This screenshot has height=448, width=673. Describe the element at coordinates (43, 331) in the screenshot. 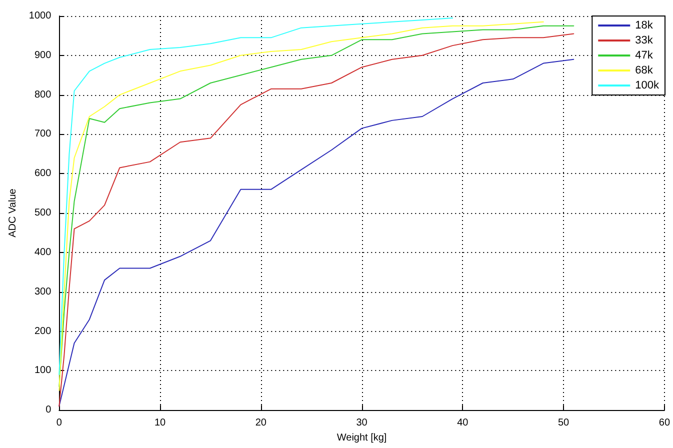

I see `y-tick-label: 200` at that location.